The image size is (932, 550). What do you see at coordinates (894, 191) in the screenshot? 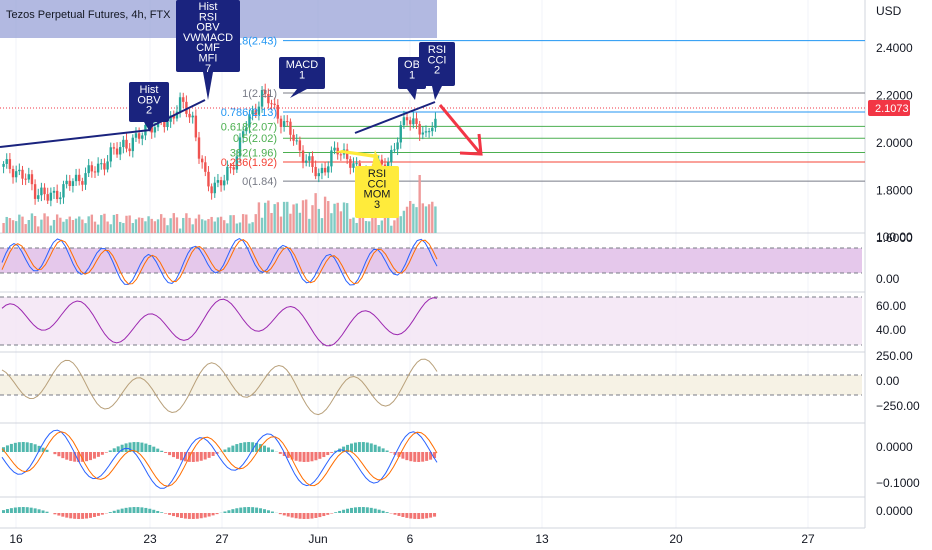
I see `price-tick-label: 1.8000` at bounding box center [894, 191].